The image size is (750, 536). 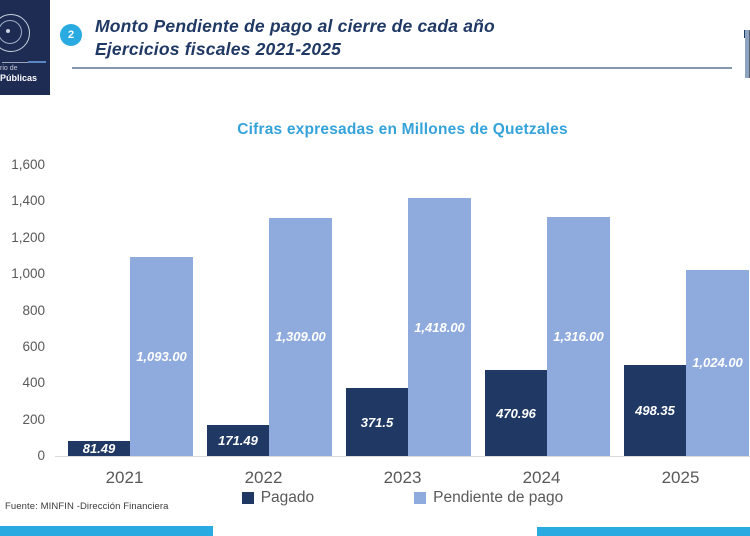 What do you see at coordinates (402, 498) in the screenshot?
I see `chart-legend: Pagado Pendiente de pago` at bounding box center [402, 498].